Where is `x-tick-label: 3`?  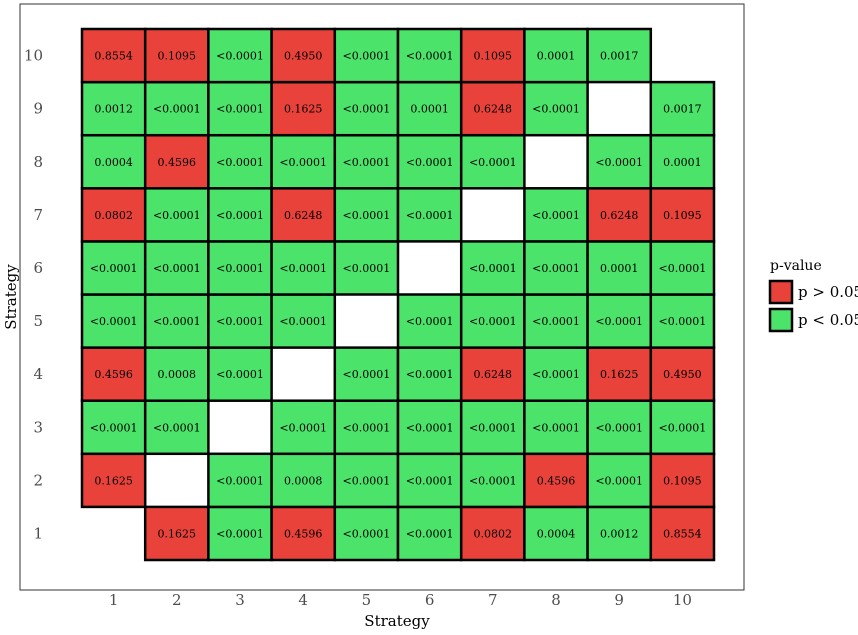 x-tick-label: 3 is located at coordinates (240, 600).